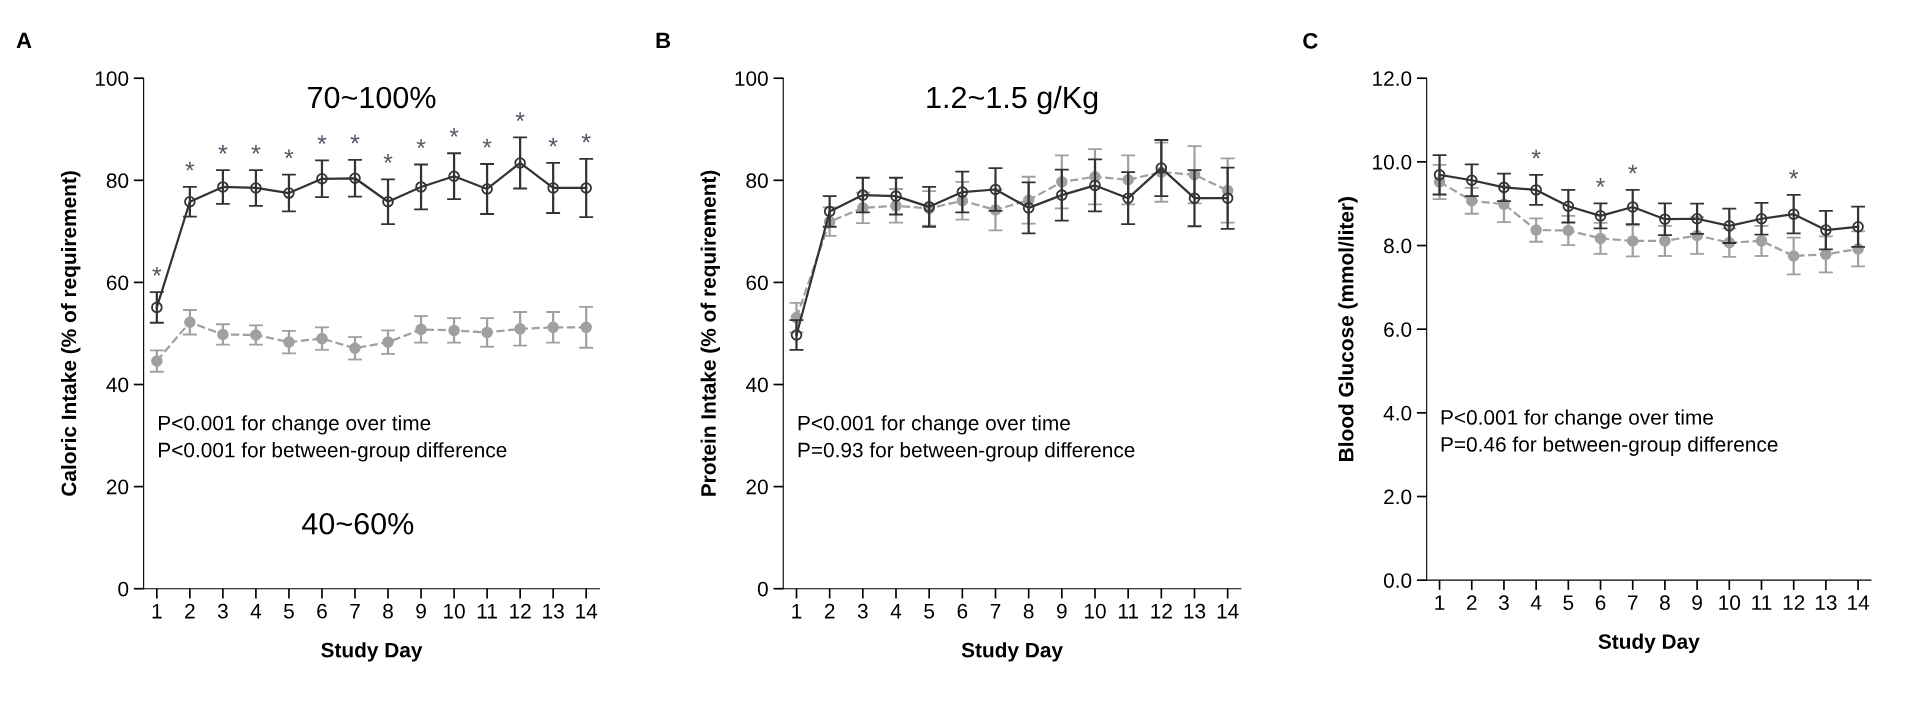  I want to click on chart-title: A, so click(24, 40).